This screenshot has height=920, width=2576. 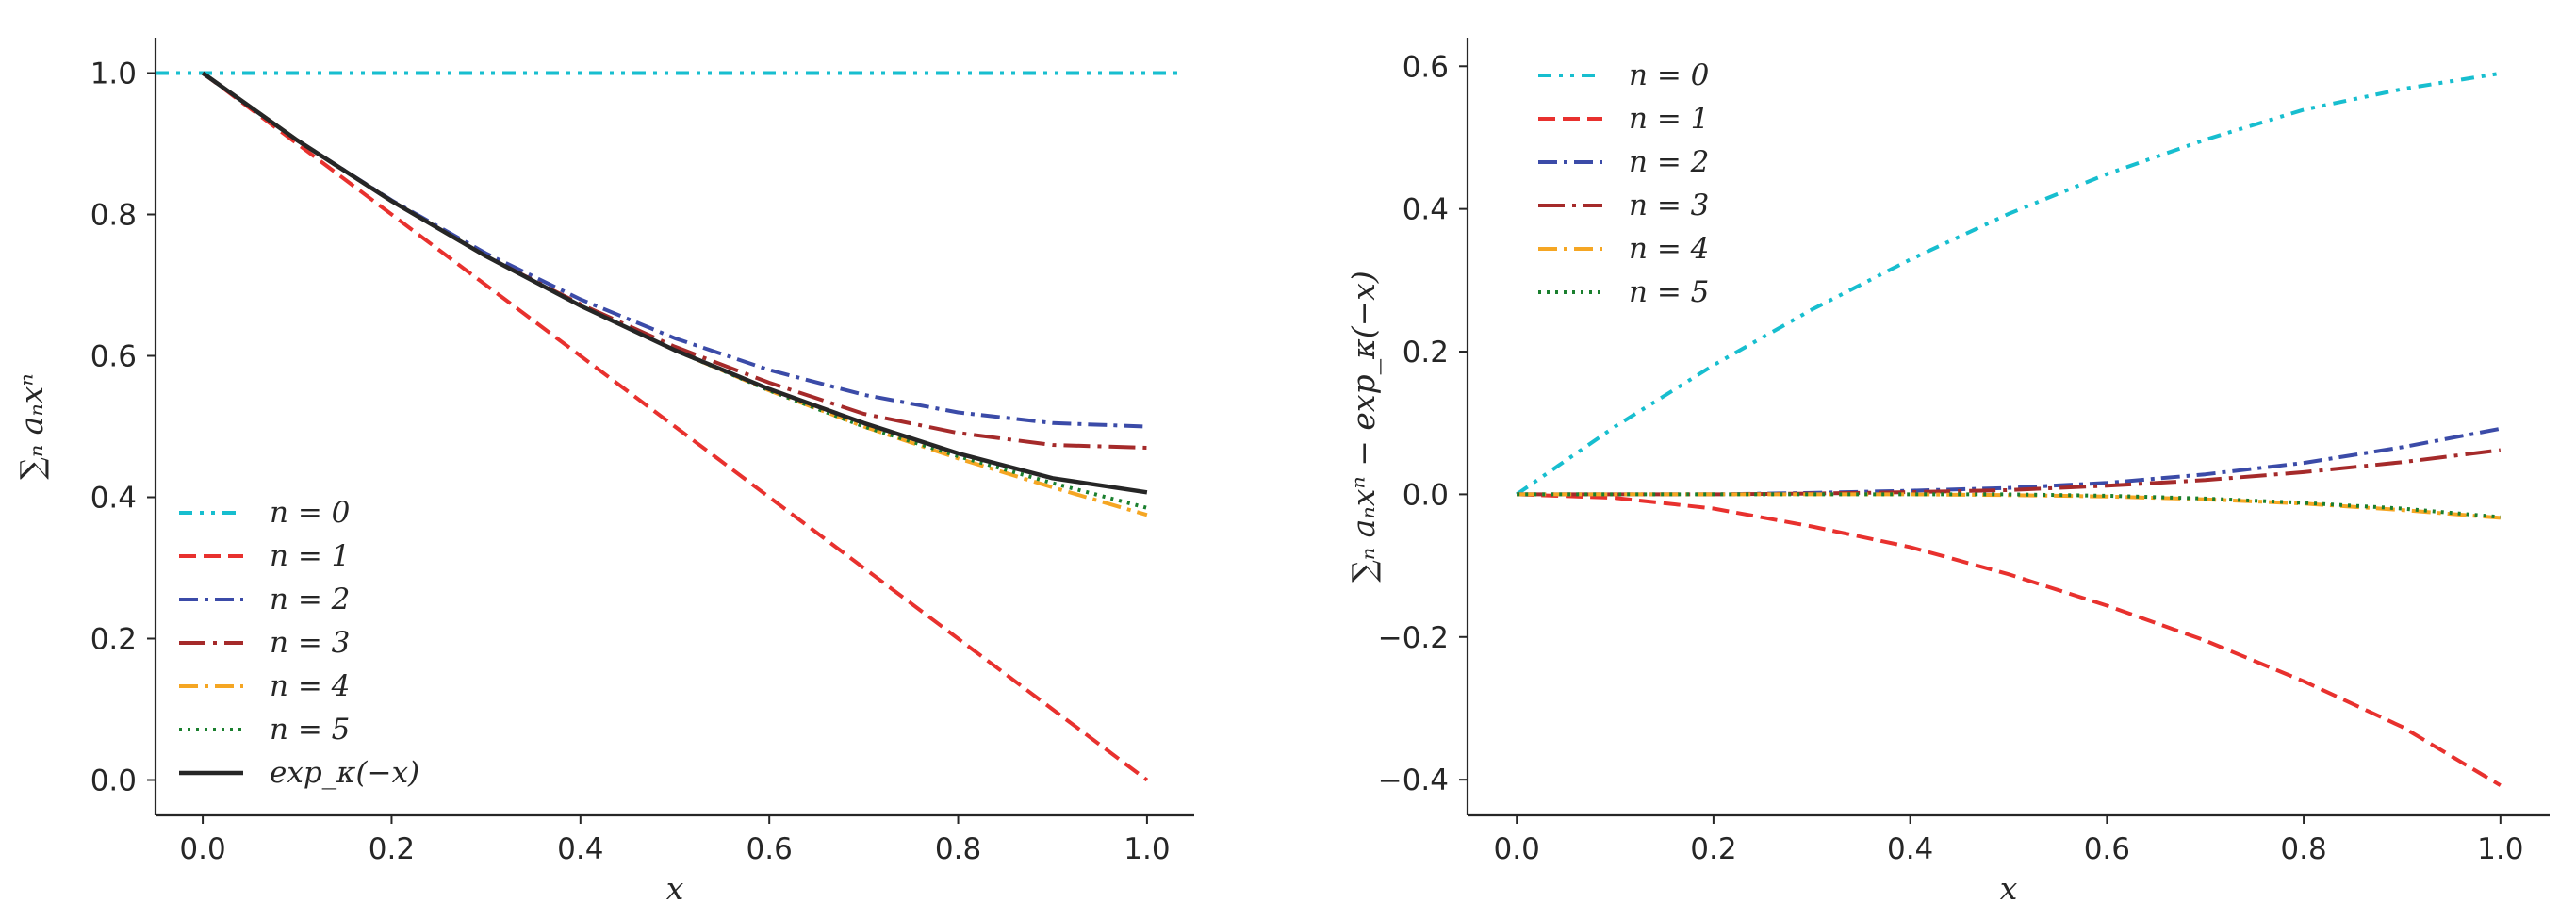 I want to click on legend: n = 0 n = 1 n = 2 n = 3 n = 4 n = 5 exp_κ(−x), so click(x=299, y=643).